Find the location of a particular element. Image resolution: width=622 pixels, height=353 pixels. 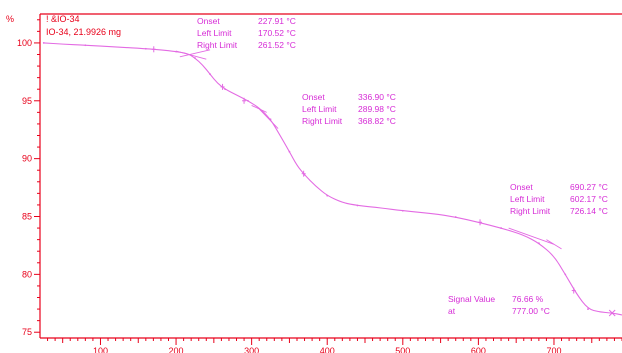

y-tick-label: 95 is located at coordinates (27, 101).